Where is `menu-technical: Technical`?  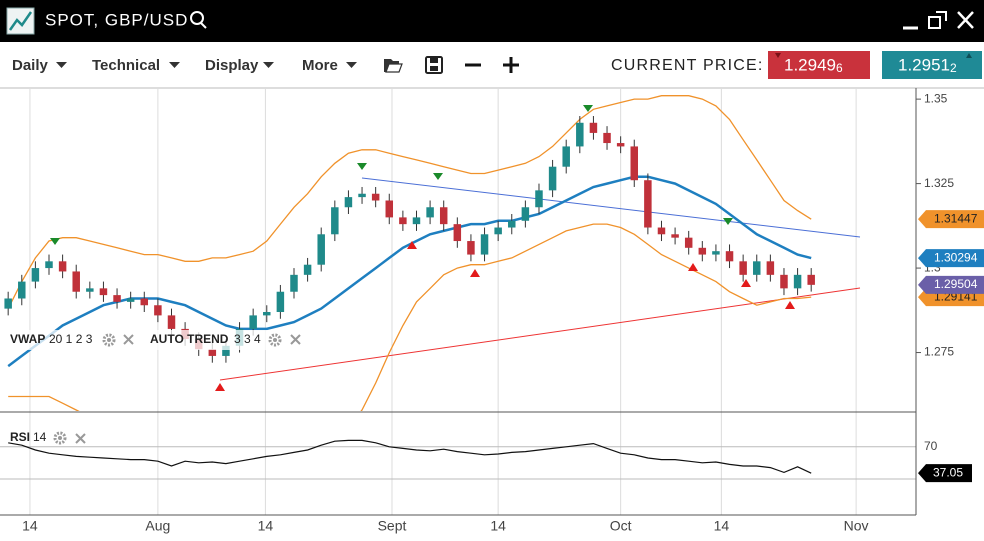
menu-technical: Technical is located at coordinates (136, 65).